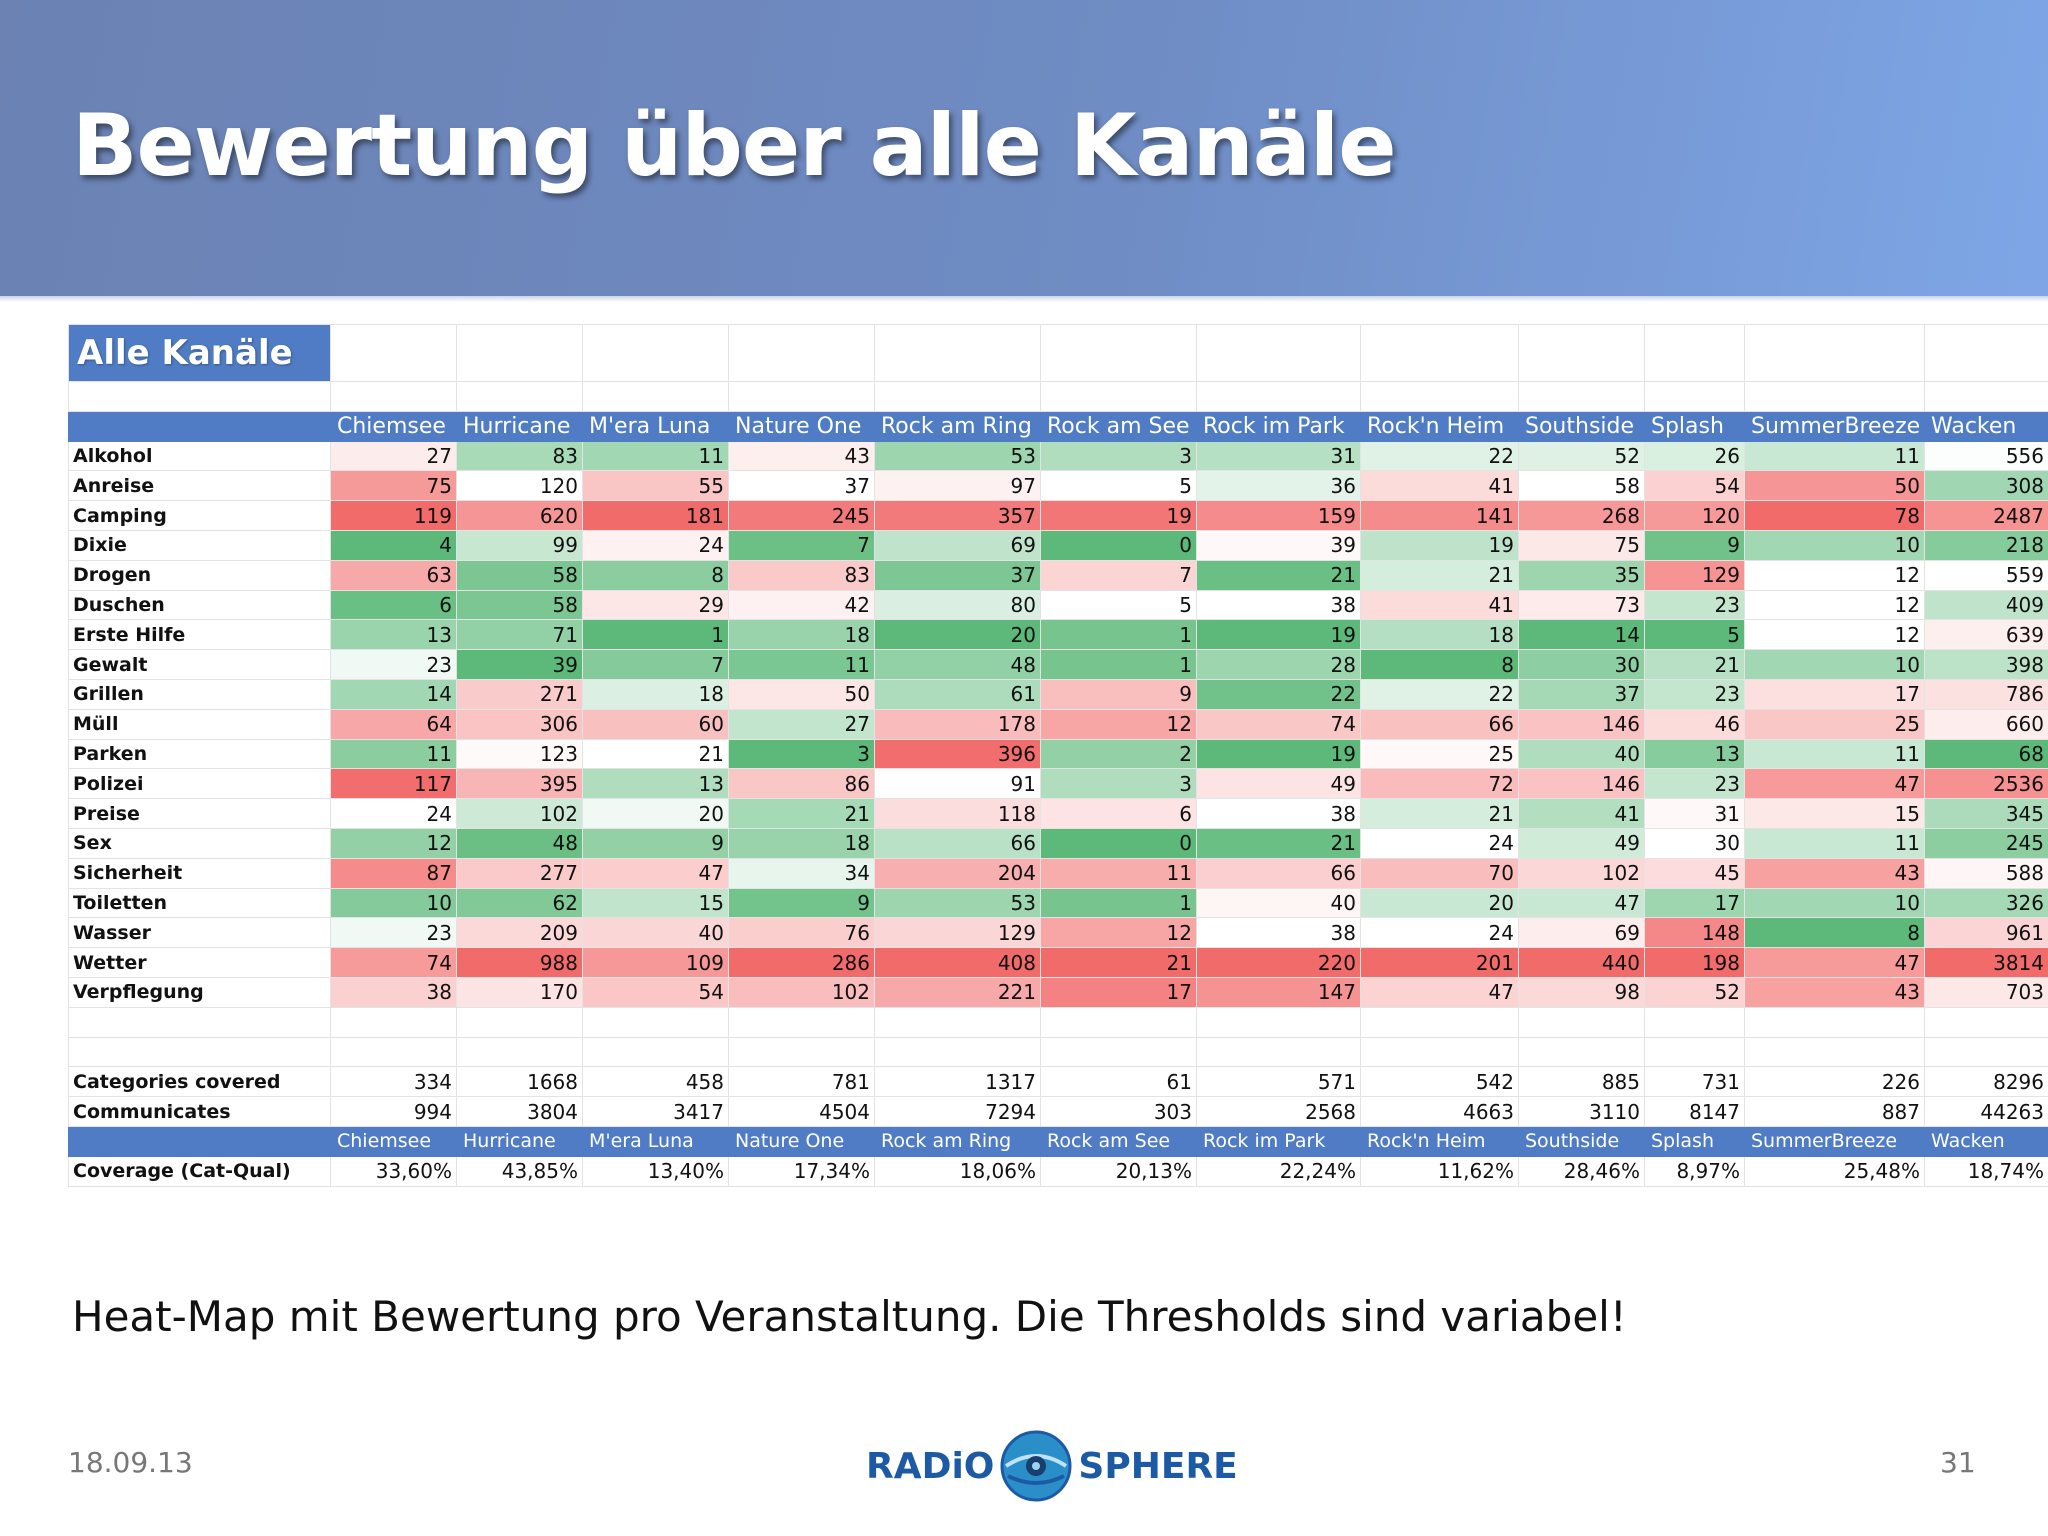 The height and width of the screenshot is (1536, 2048). Describe the element at coordinates (1278, 992) in the screenshot. I see `heat-cell: 147` at that location.